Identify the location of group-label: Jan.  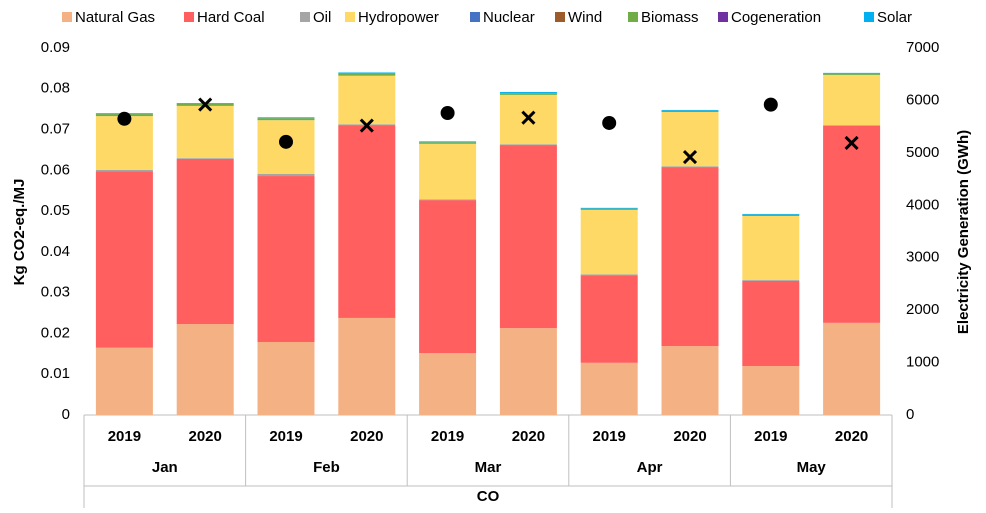
(165, 467).